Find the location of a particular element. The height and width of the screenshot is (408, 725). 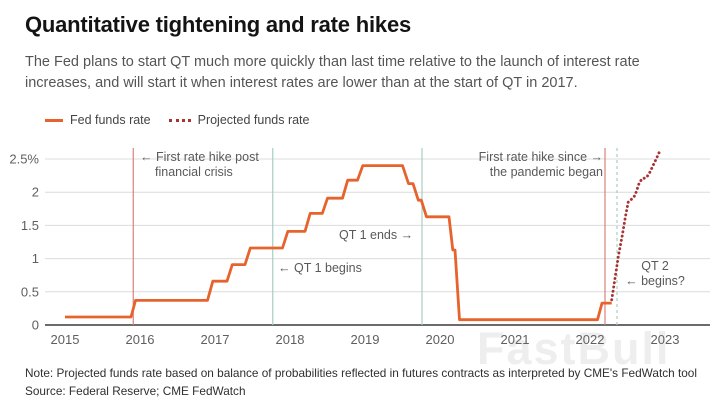

annotation-line: ← QT 1 begins is located at coordinates (320, 268).